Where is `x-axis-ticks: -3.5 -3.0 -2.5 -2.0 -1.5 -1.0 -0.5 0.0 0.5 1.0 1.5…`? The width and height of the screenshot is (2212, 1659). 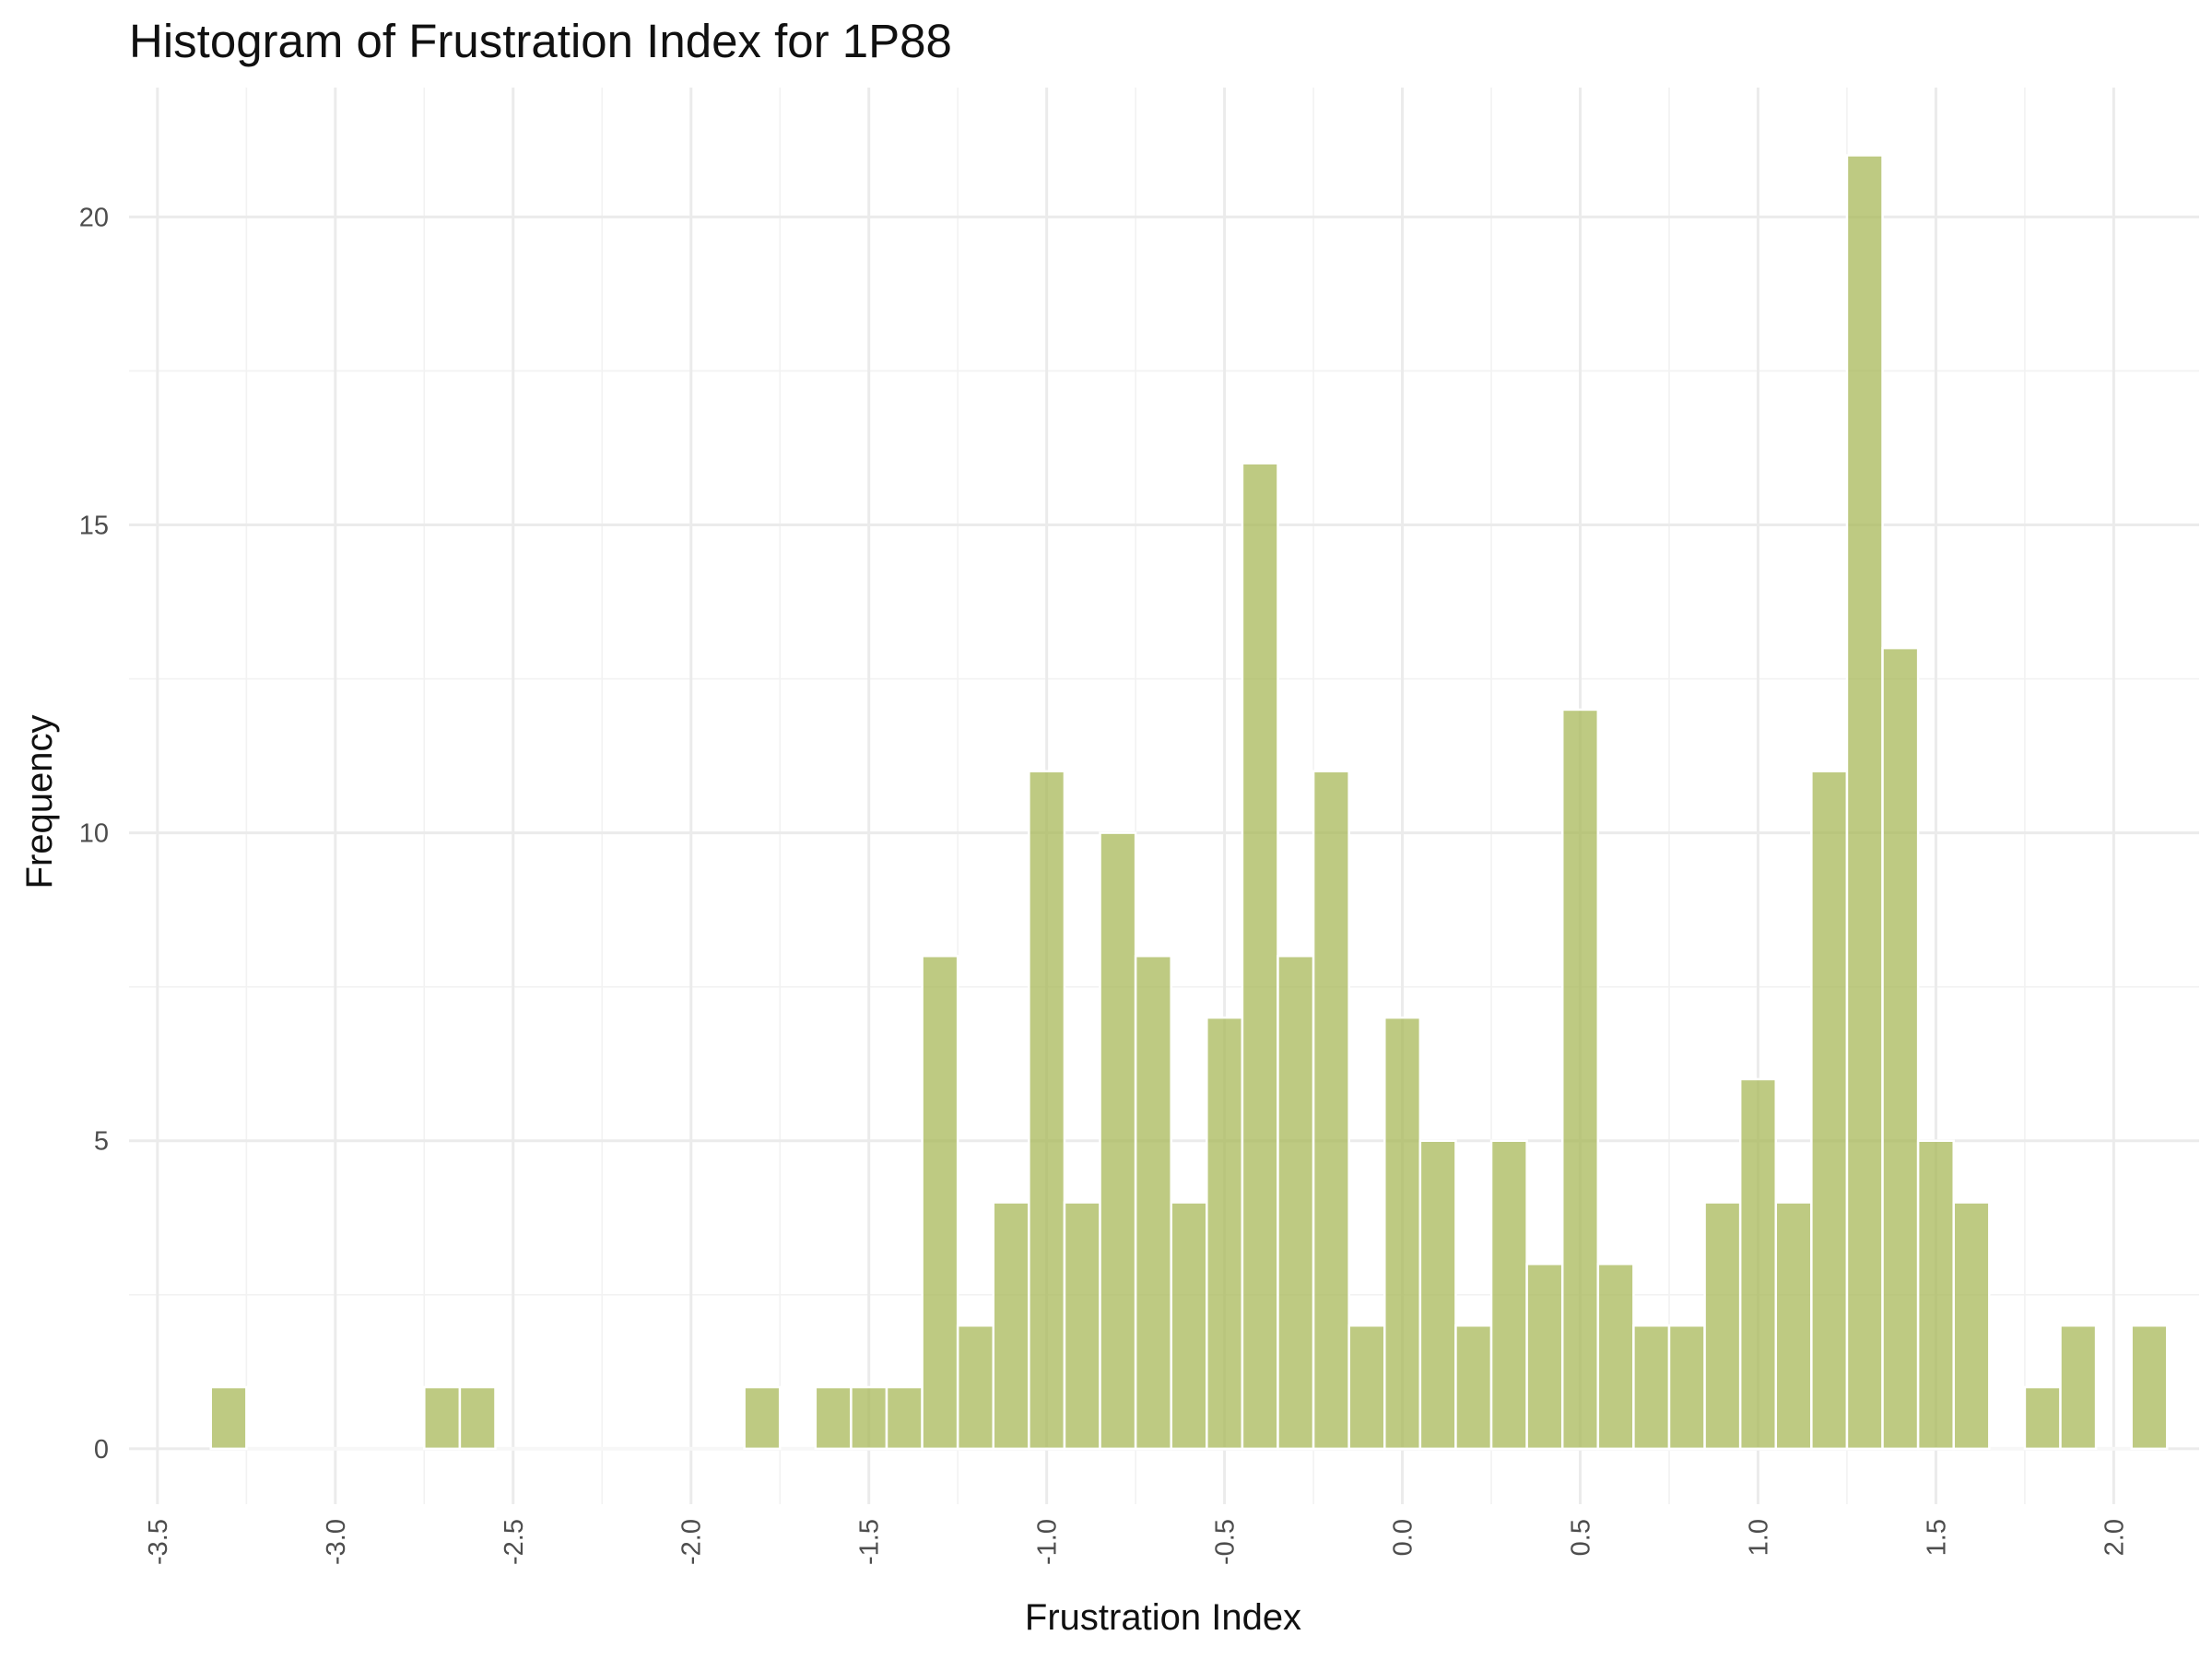
x-axis-ticks: -3.5 -3.0 -2.5 -2.0 -1.5 -1.0 -0.5 0.0 0.5 1.0 1.5… is located at coordinates (1137, 1542).